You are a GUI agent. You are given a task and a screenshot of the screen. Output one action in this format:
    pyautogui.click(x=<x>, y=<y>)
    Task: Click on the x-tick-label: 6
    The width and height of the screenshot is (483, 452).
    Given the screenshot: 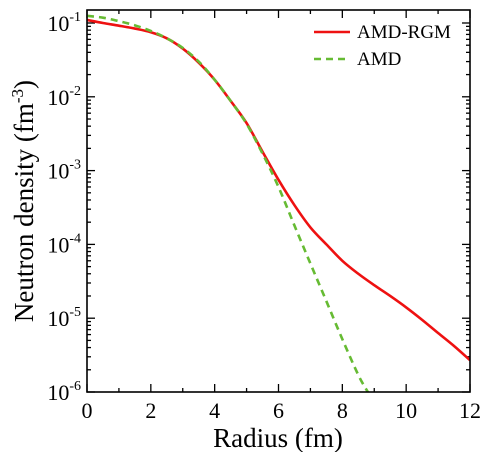 What is the action you would take?
    pyautogui.click(x=278, y=410)
    